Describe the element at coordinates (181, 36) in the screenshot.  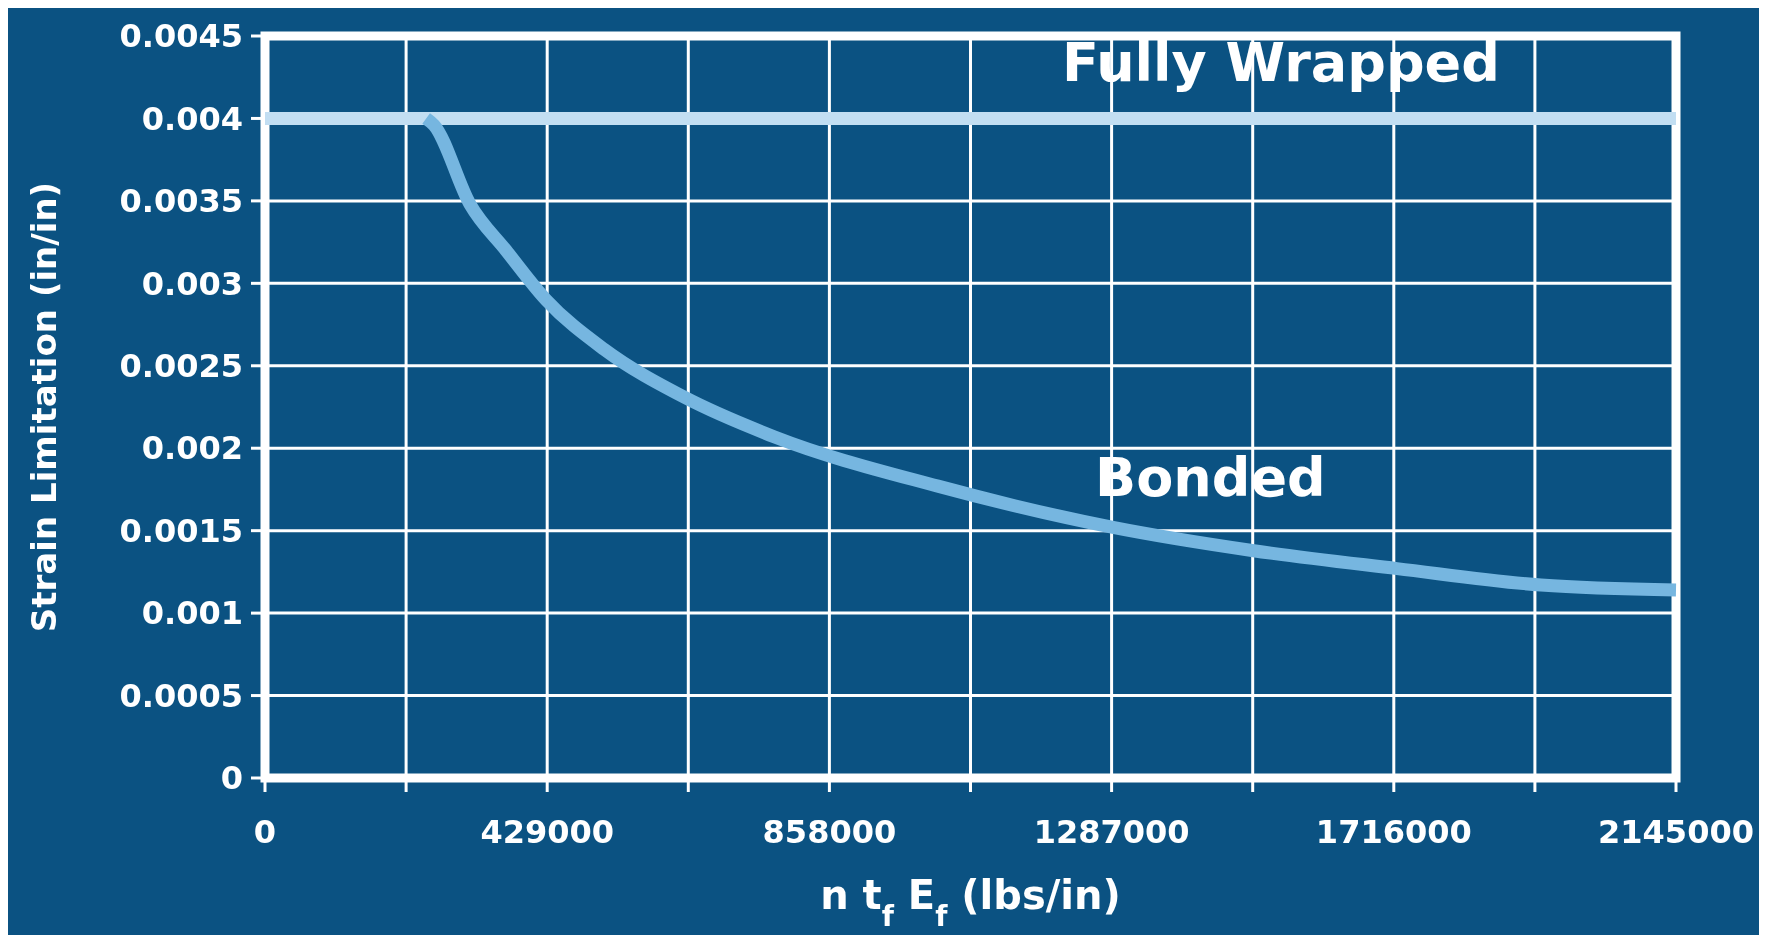
I see `y-tick-label: 0.0045` at that location.